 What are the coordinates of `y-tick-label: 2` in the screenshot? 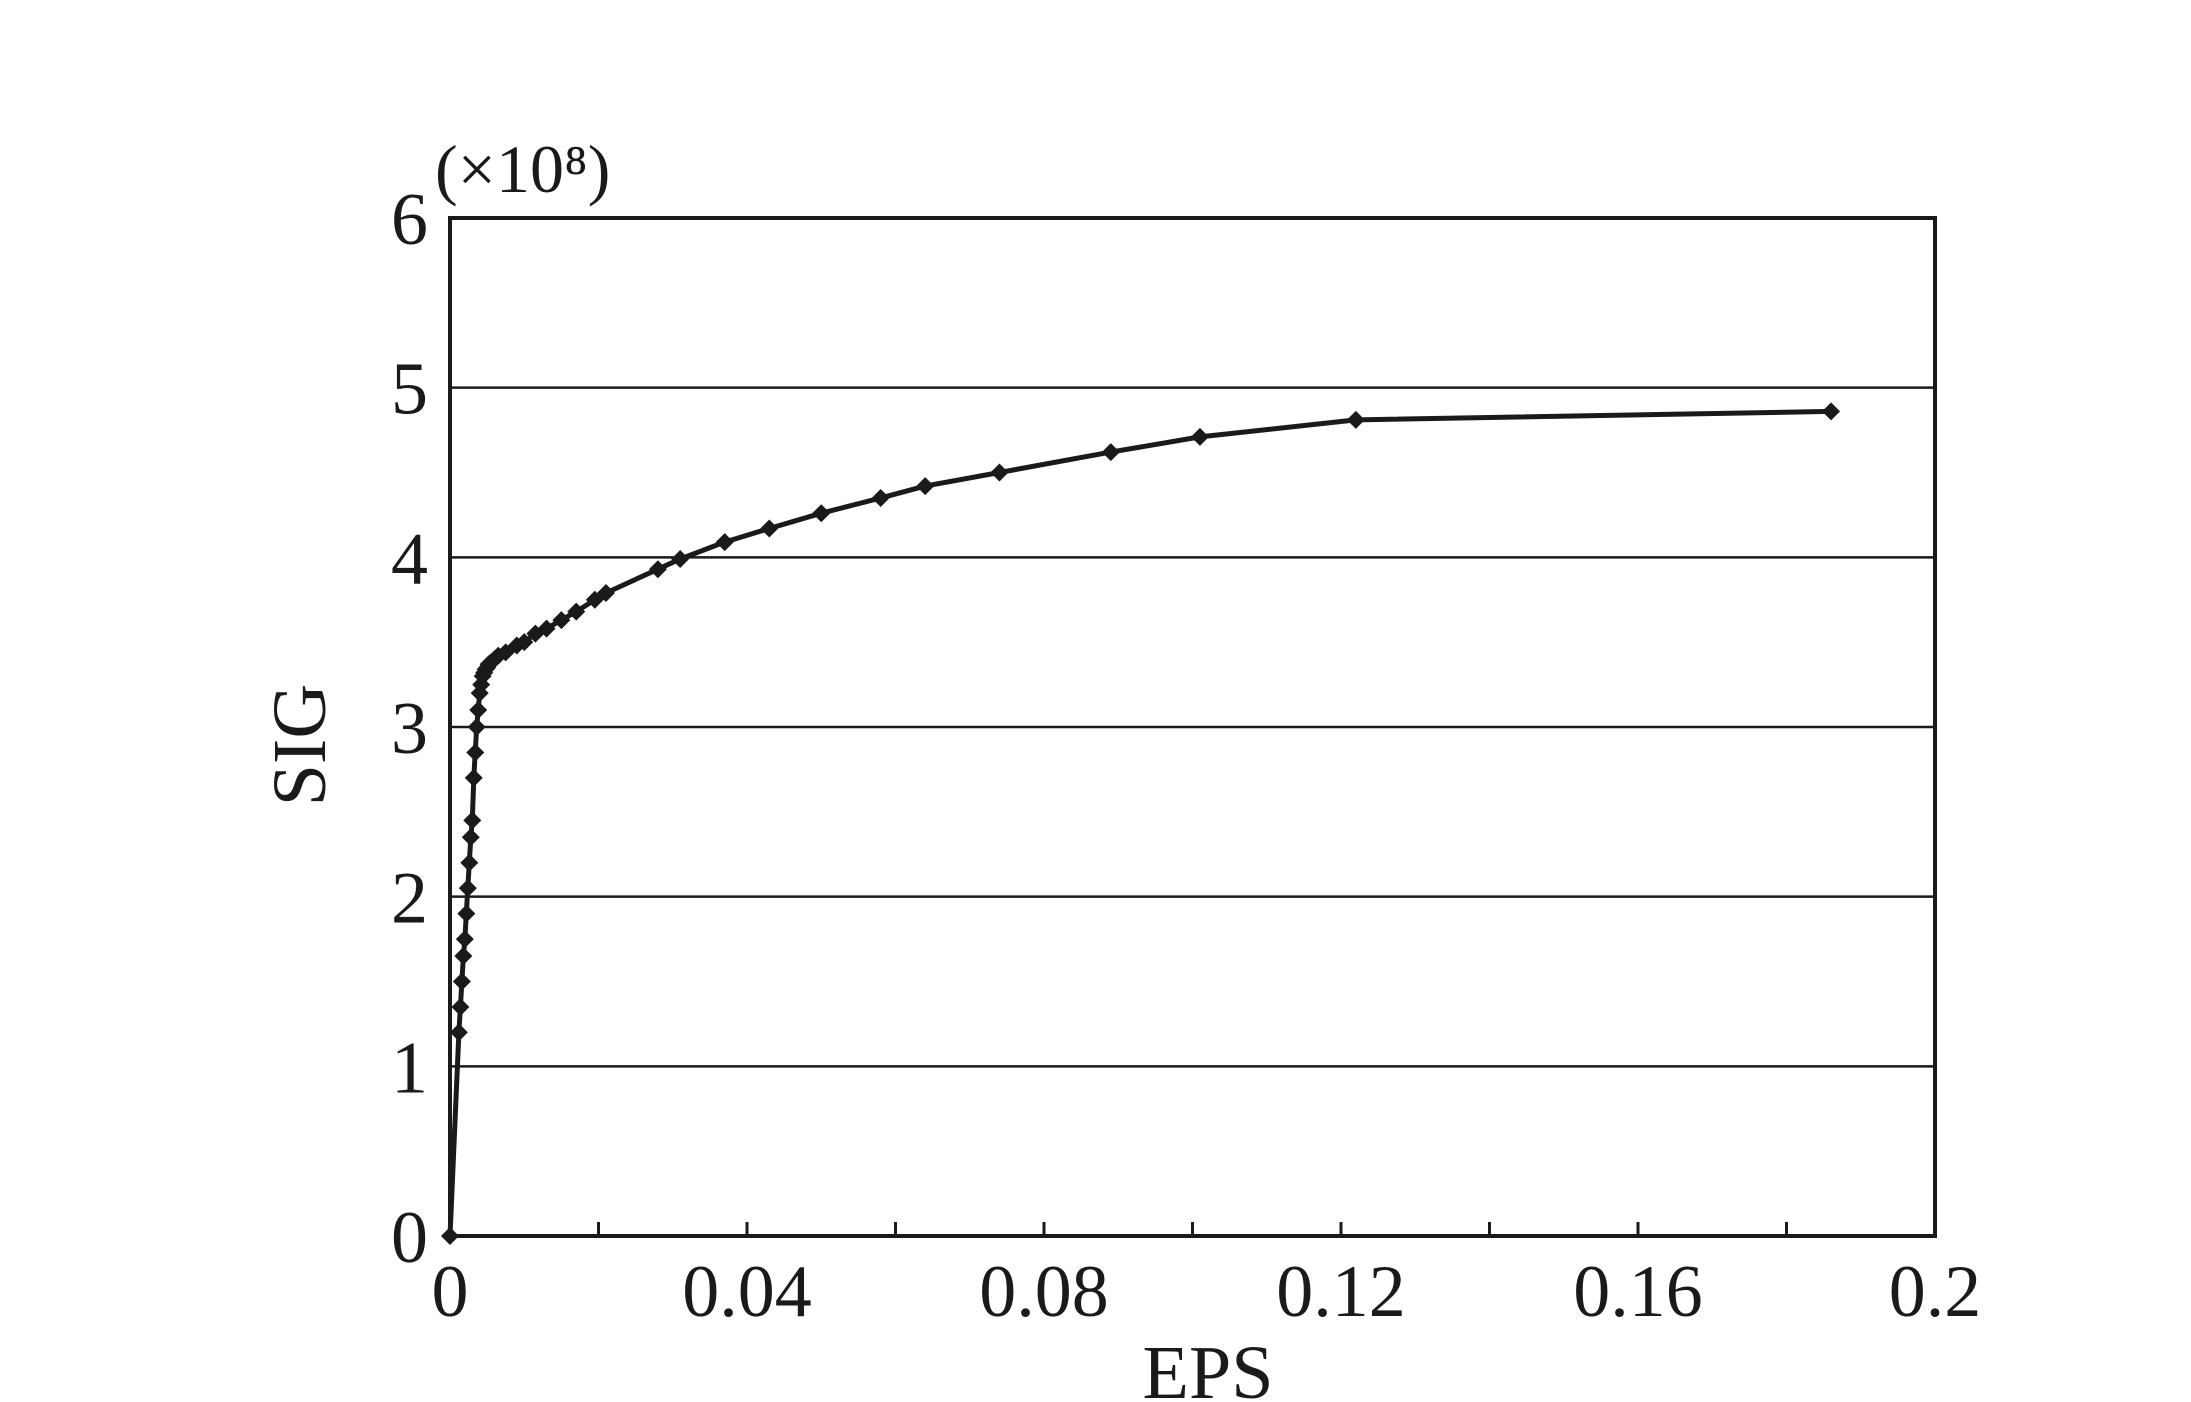 It's located at (409, 899).